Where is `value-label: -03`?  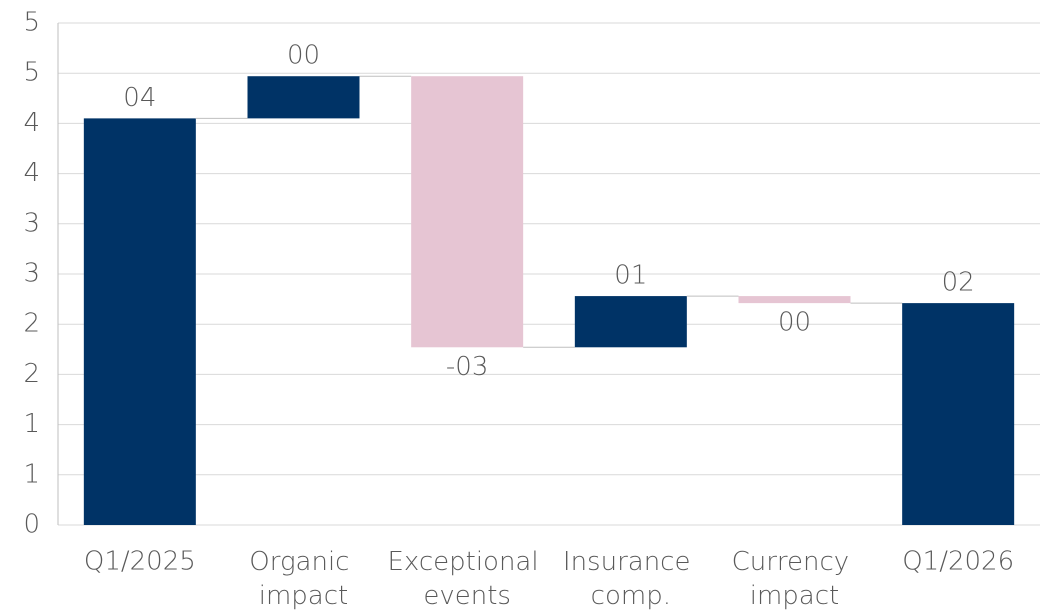
value-label: -03 is located at coordinates (467, 367).